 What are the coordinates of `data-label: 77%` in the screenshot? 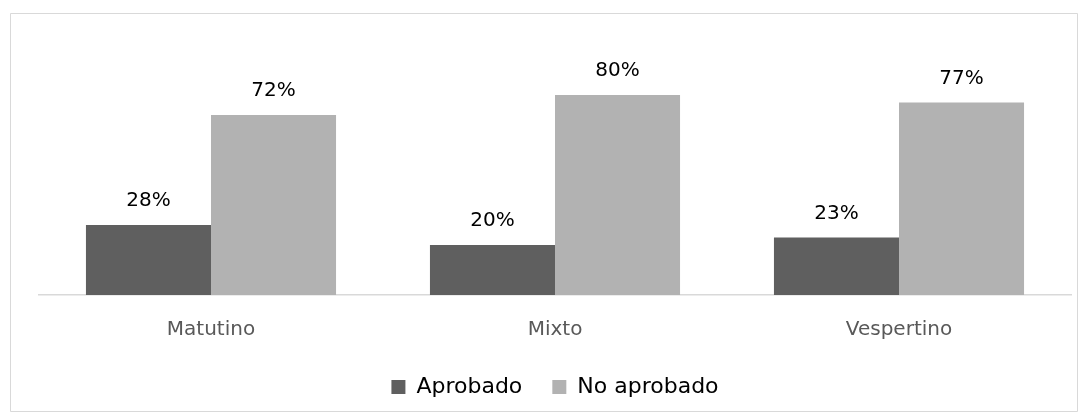 It's located at (961, 76).